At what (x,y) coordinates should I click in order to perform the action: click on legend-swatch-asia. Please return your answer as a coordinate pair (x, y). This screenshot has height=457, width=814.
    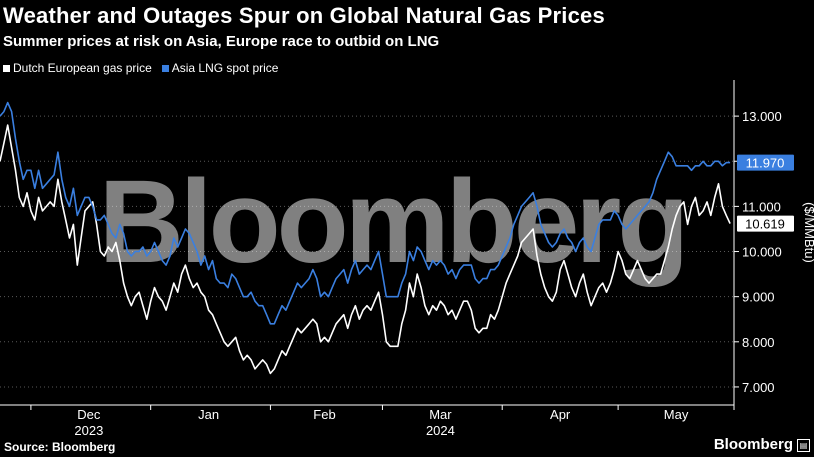
    Looking at the image, I should click on (165, 68).